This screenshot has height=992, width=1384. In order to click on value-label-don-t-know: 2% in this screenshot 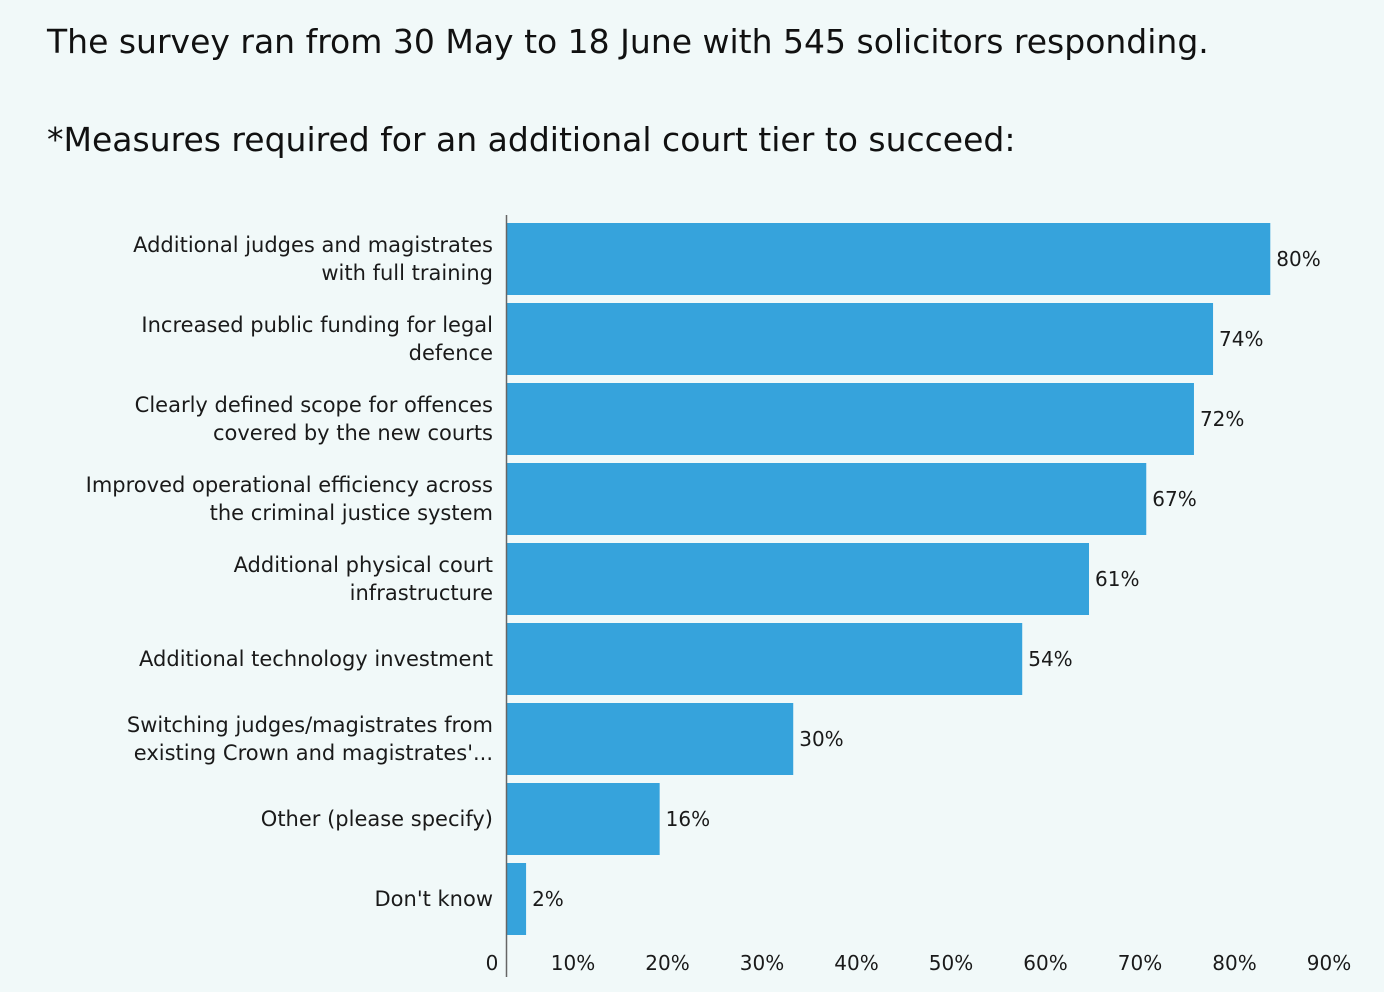, I will do `click(548, 899)`.